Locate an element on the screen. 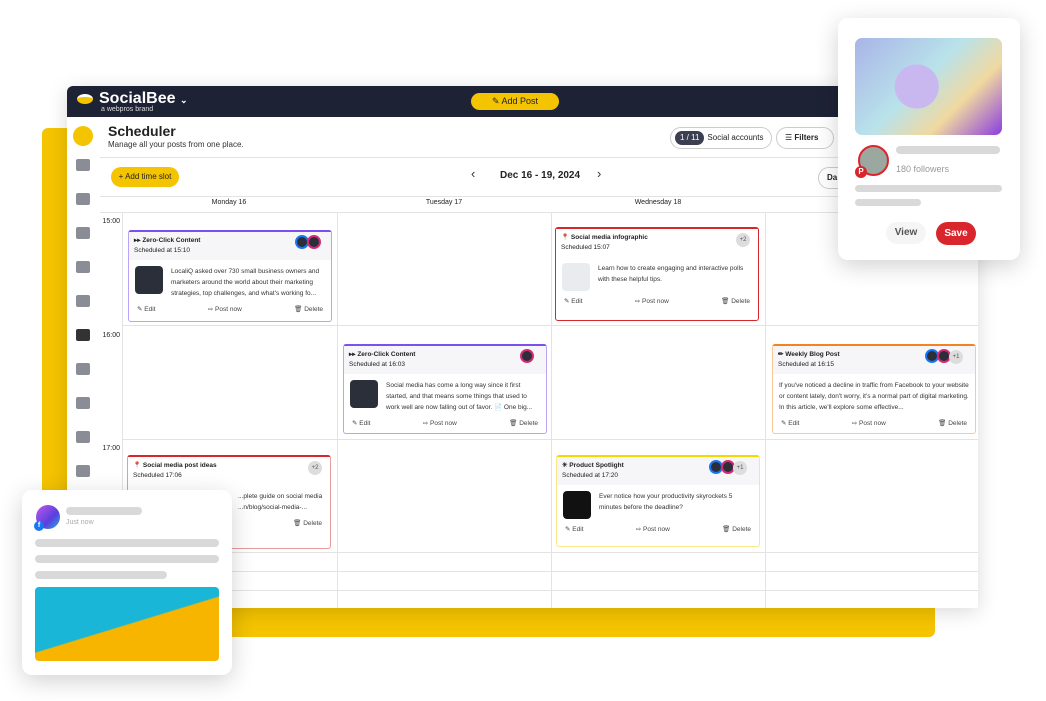 The height and width of the screenshot is (701, 1046). social-accounts-button: 1 / 11 Social accounts is located at coordinates (721, 138).